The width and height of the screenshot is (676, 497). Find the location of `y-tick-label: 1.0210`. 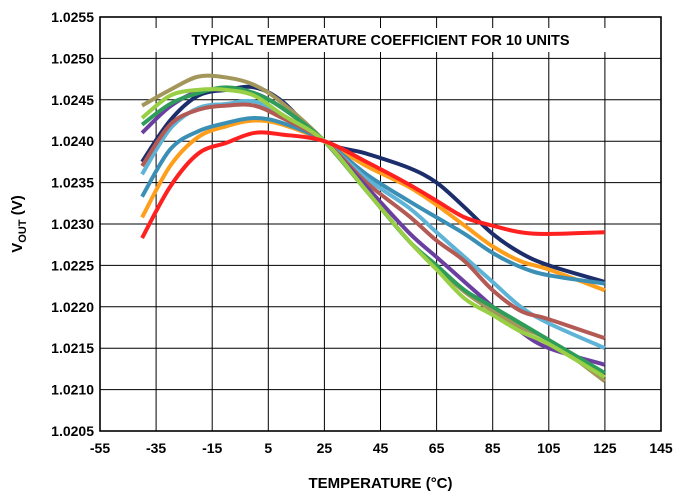

y-tick-label: 1.0210 is located at coordinates (72, 390).